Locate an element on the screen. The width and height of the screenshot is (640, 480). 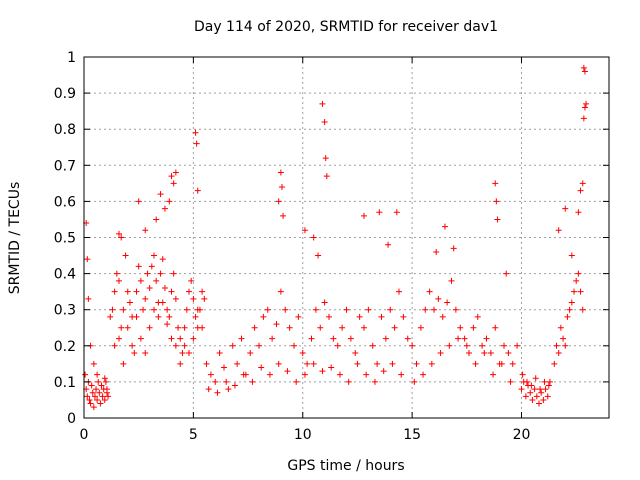
y-axis-label: SRMTID / TECUs is located at coordinates (15, 238).